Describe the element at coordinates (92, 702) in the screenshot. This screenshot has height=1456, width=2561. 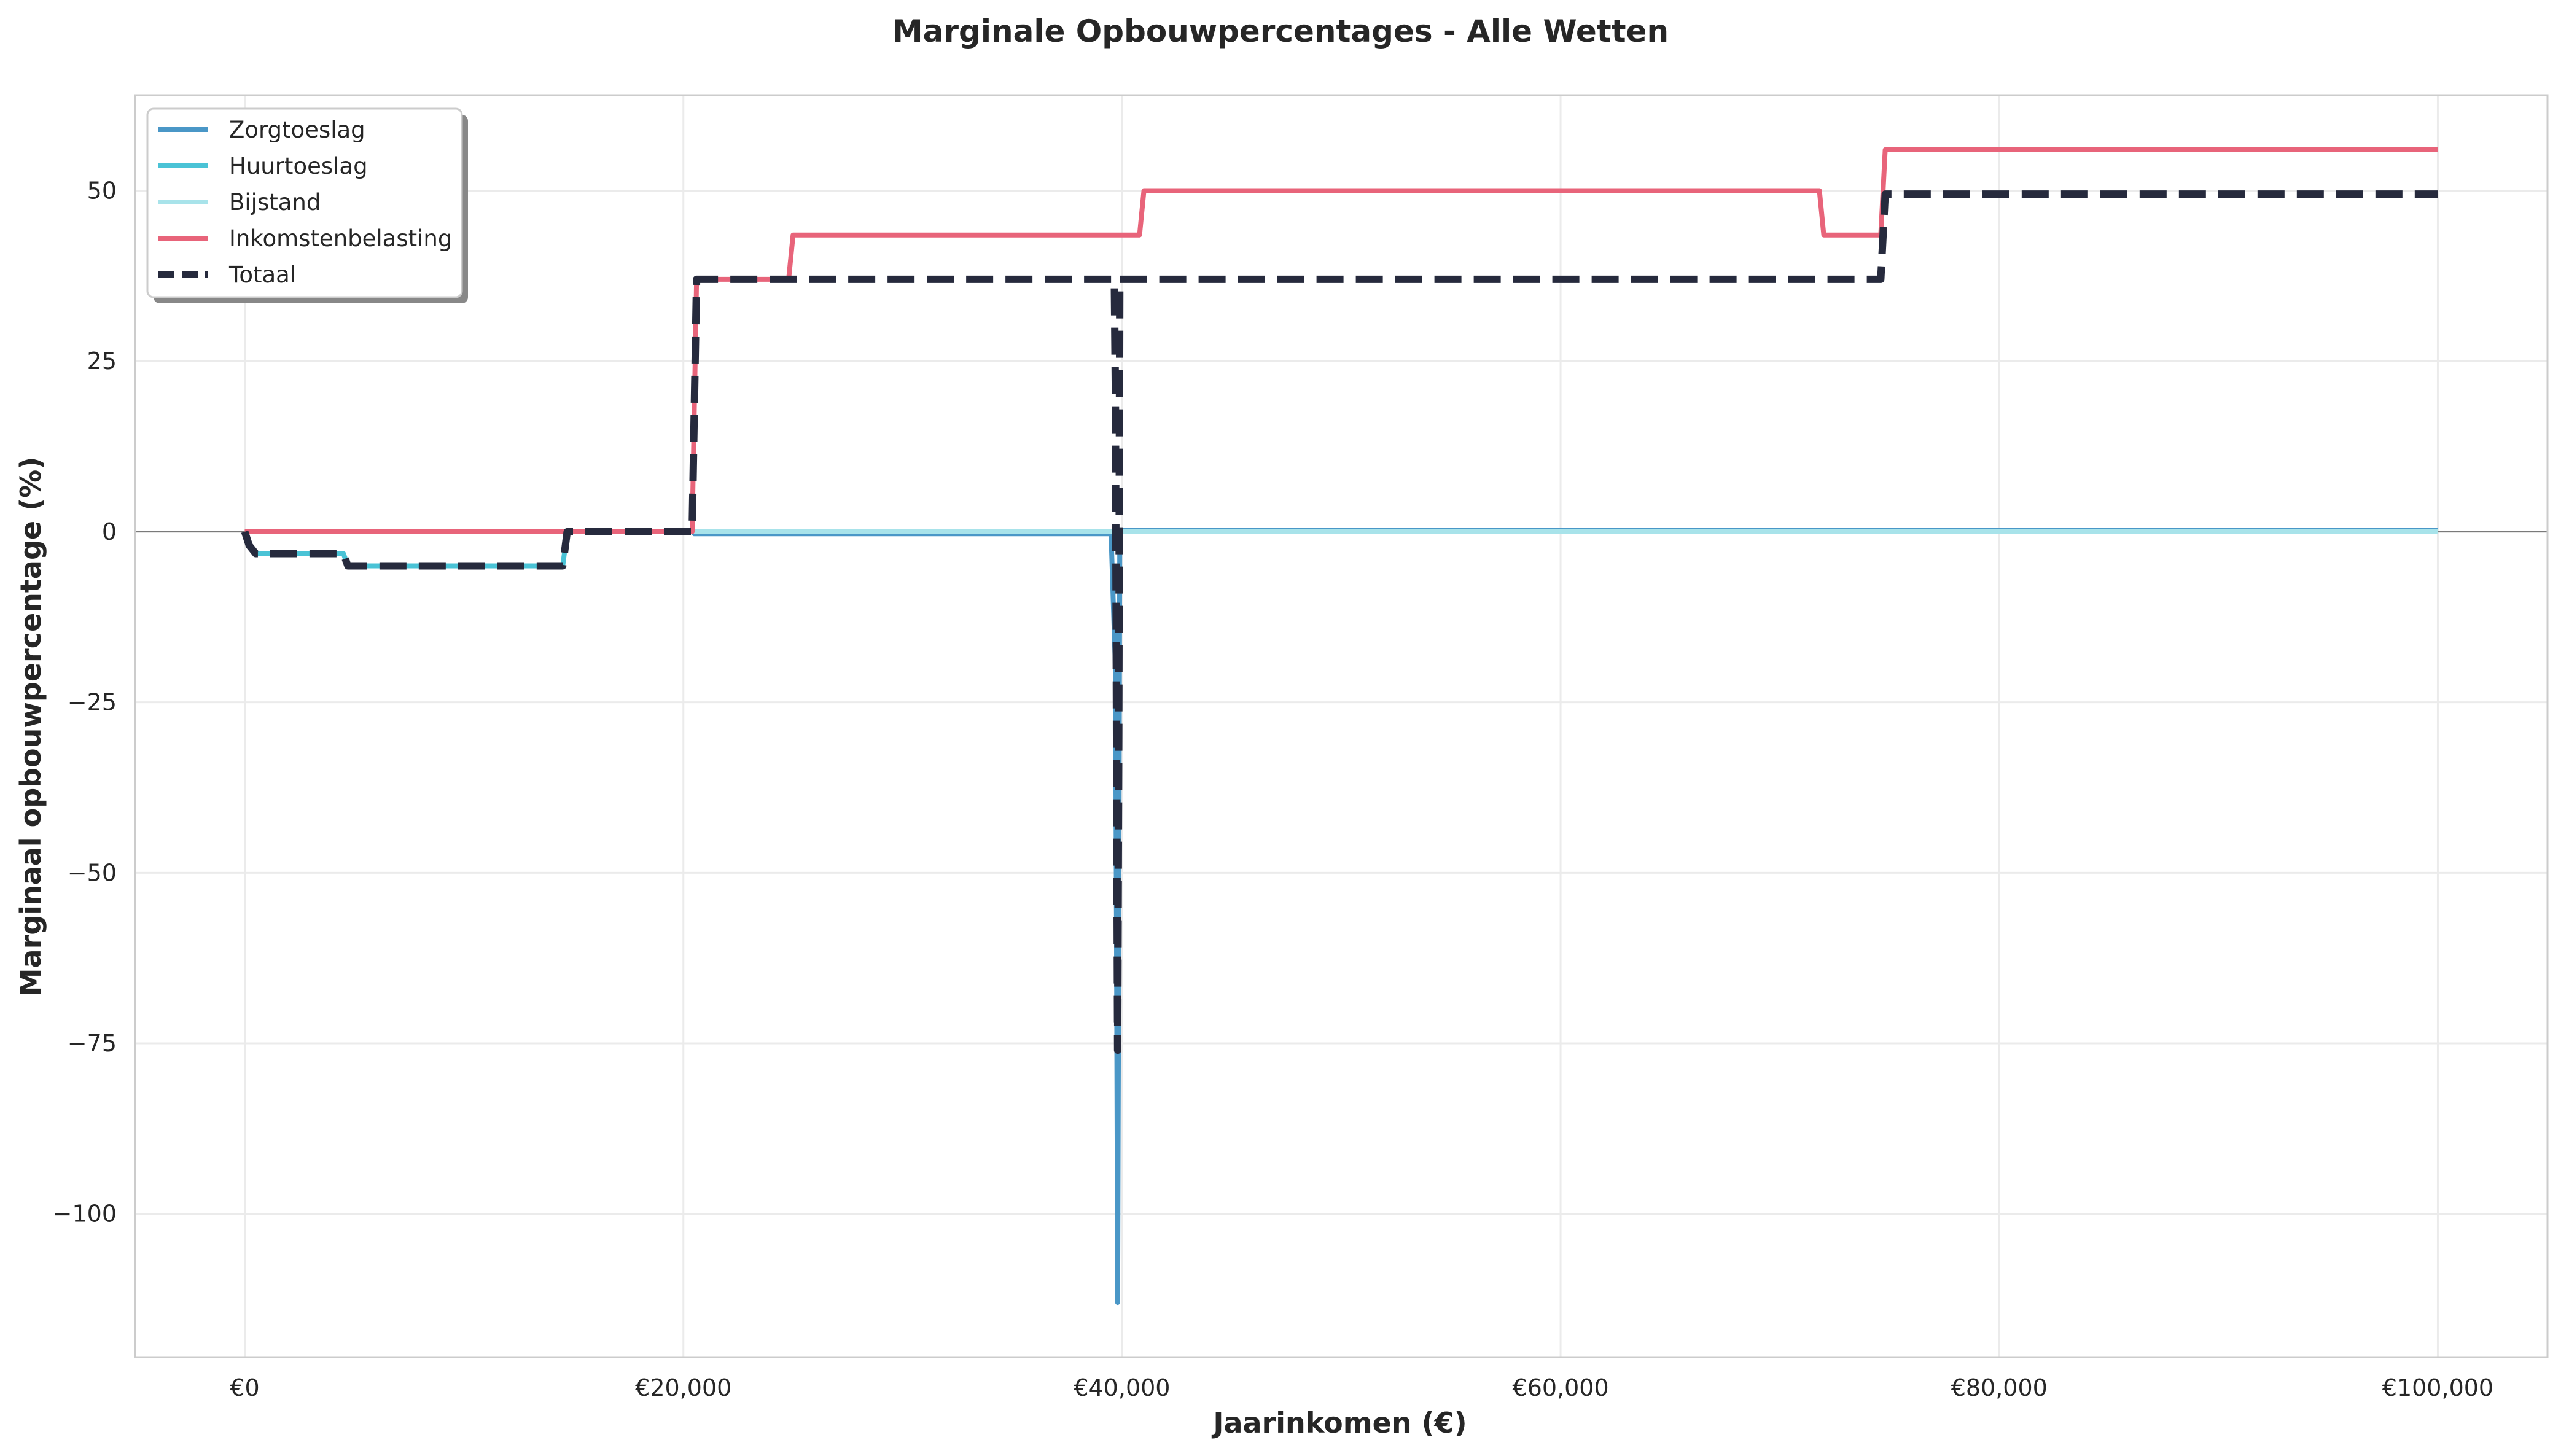
I see `y-tick-label: −25` at that location.